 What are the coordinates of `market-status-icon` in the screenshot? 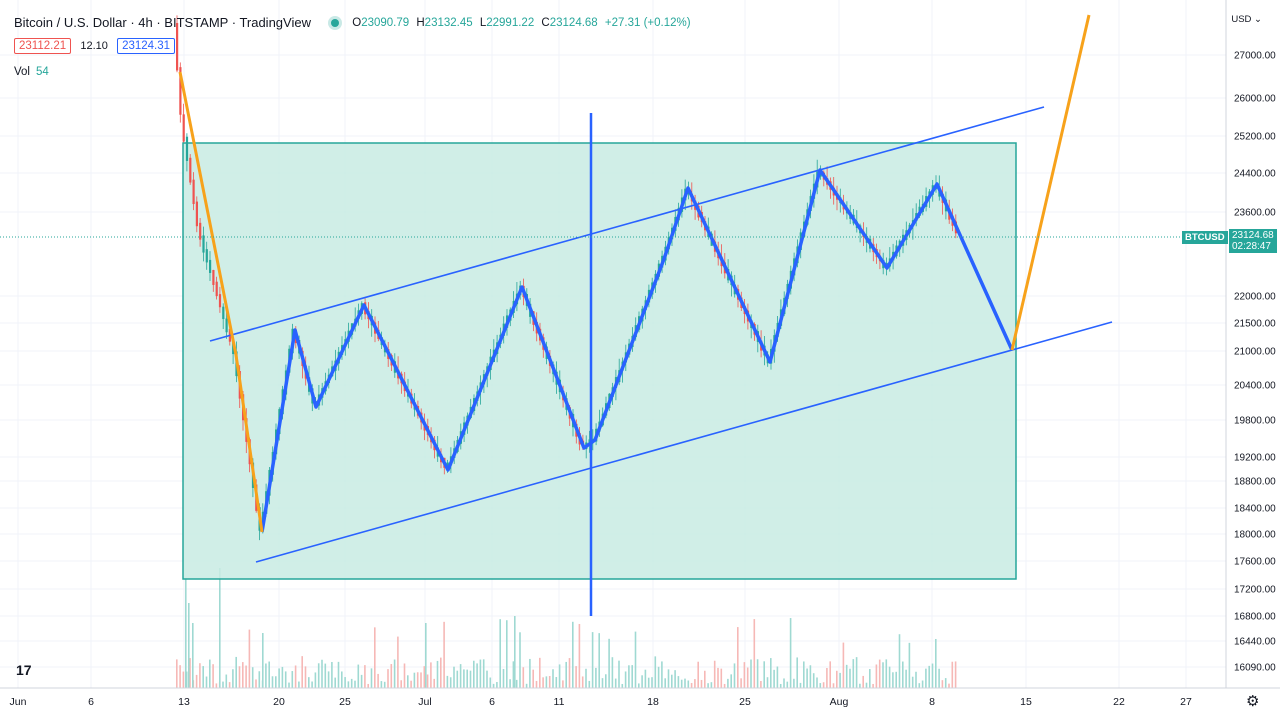 It's located at (334, 22).